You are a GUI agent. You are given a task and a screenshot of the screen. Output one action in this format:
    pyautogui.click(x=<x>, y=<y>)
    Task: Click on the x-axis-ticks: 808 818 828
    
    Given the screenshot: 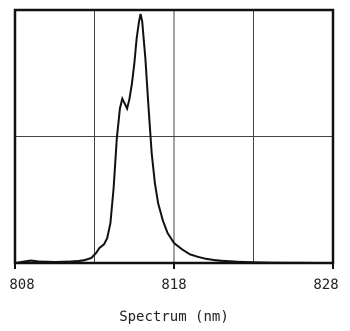 What is the action you would take?
    pyautogui.click(x=174, y=278)
    